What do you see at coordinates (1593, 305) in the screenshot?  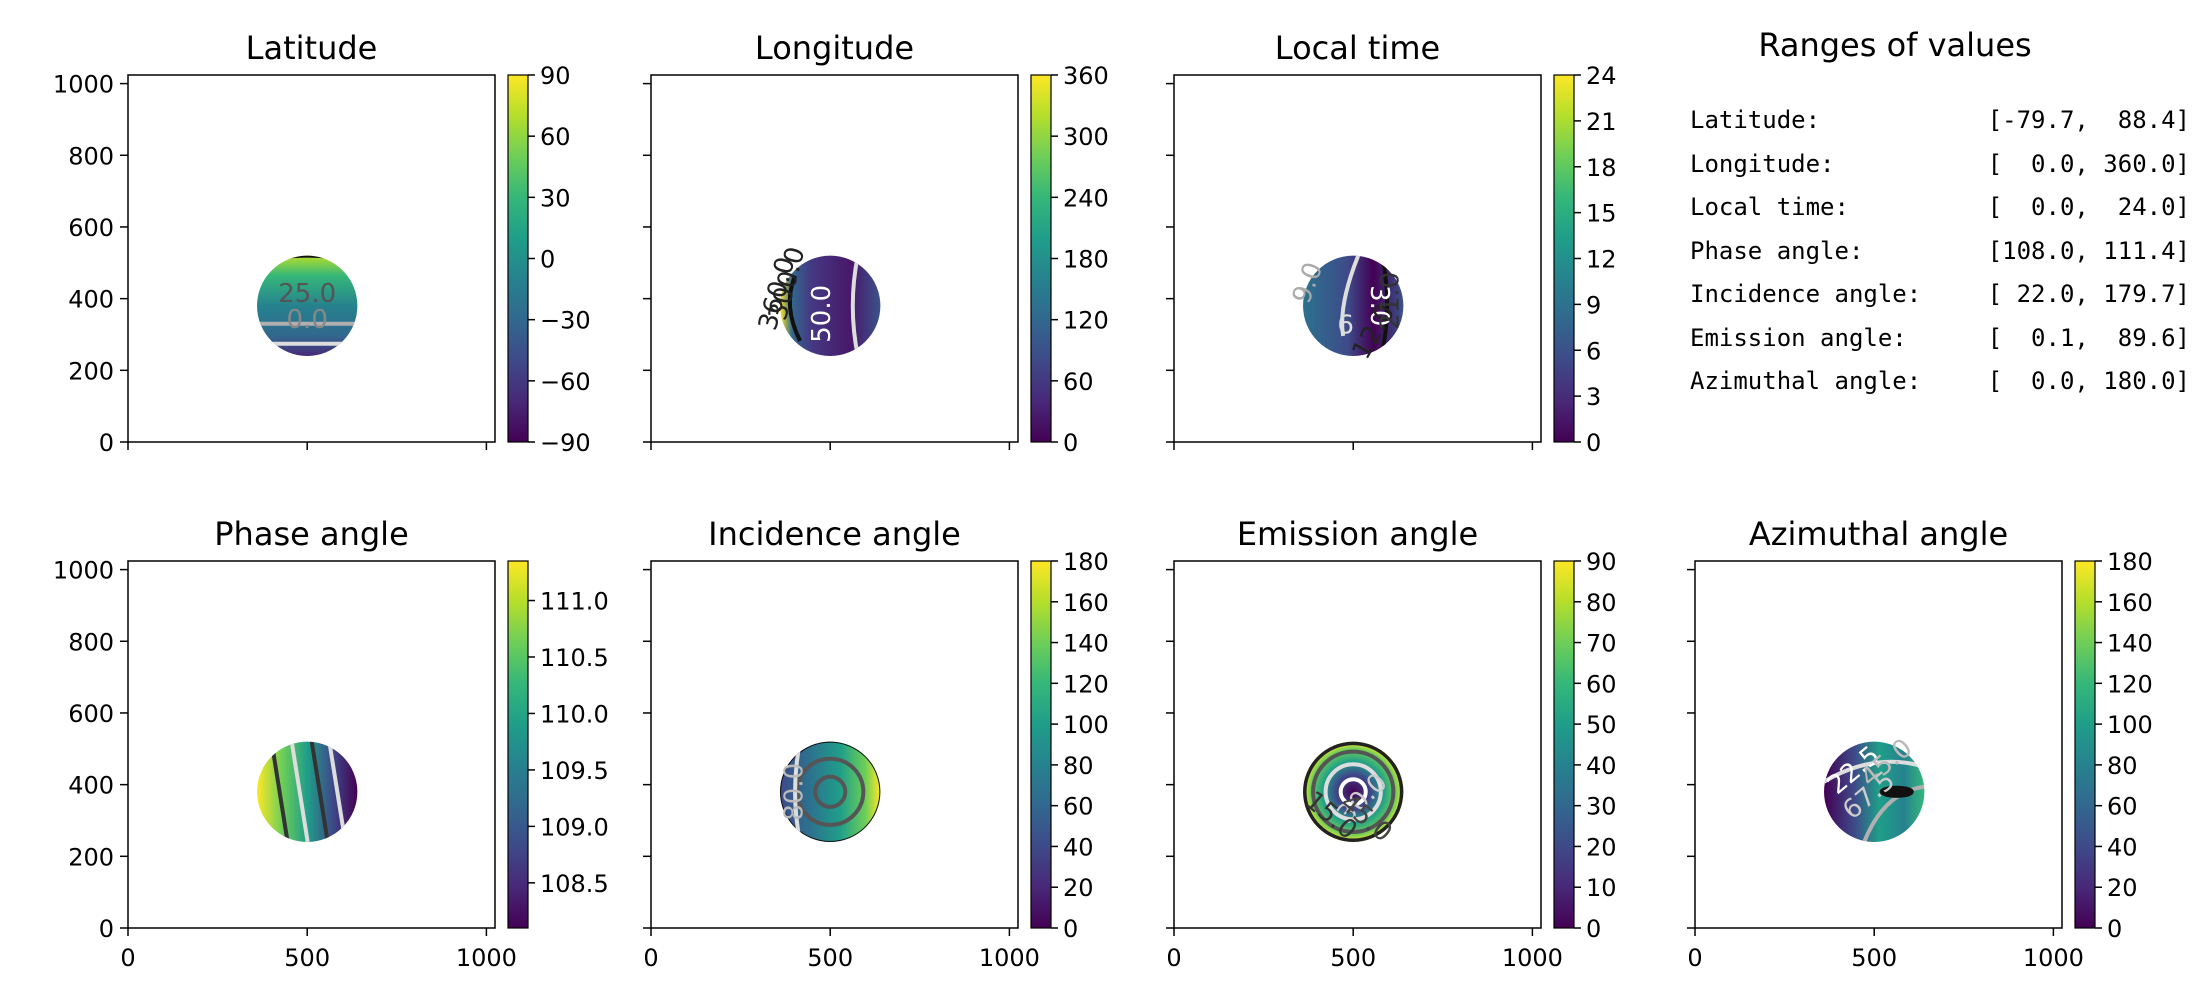 I see `colorbar-tick-label: 9` at bounding box center [1593, 305].